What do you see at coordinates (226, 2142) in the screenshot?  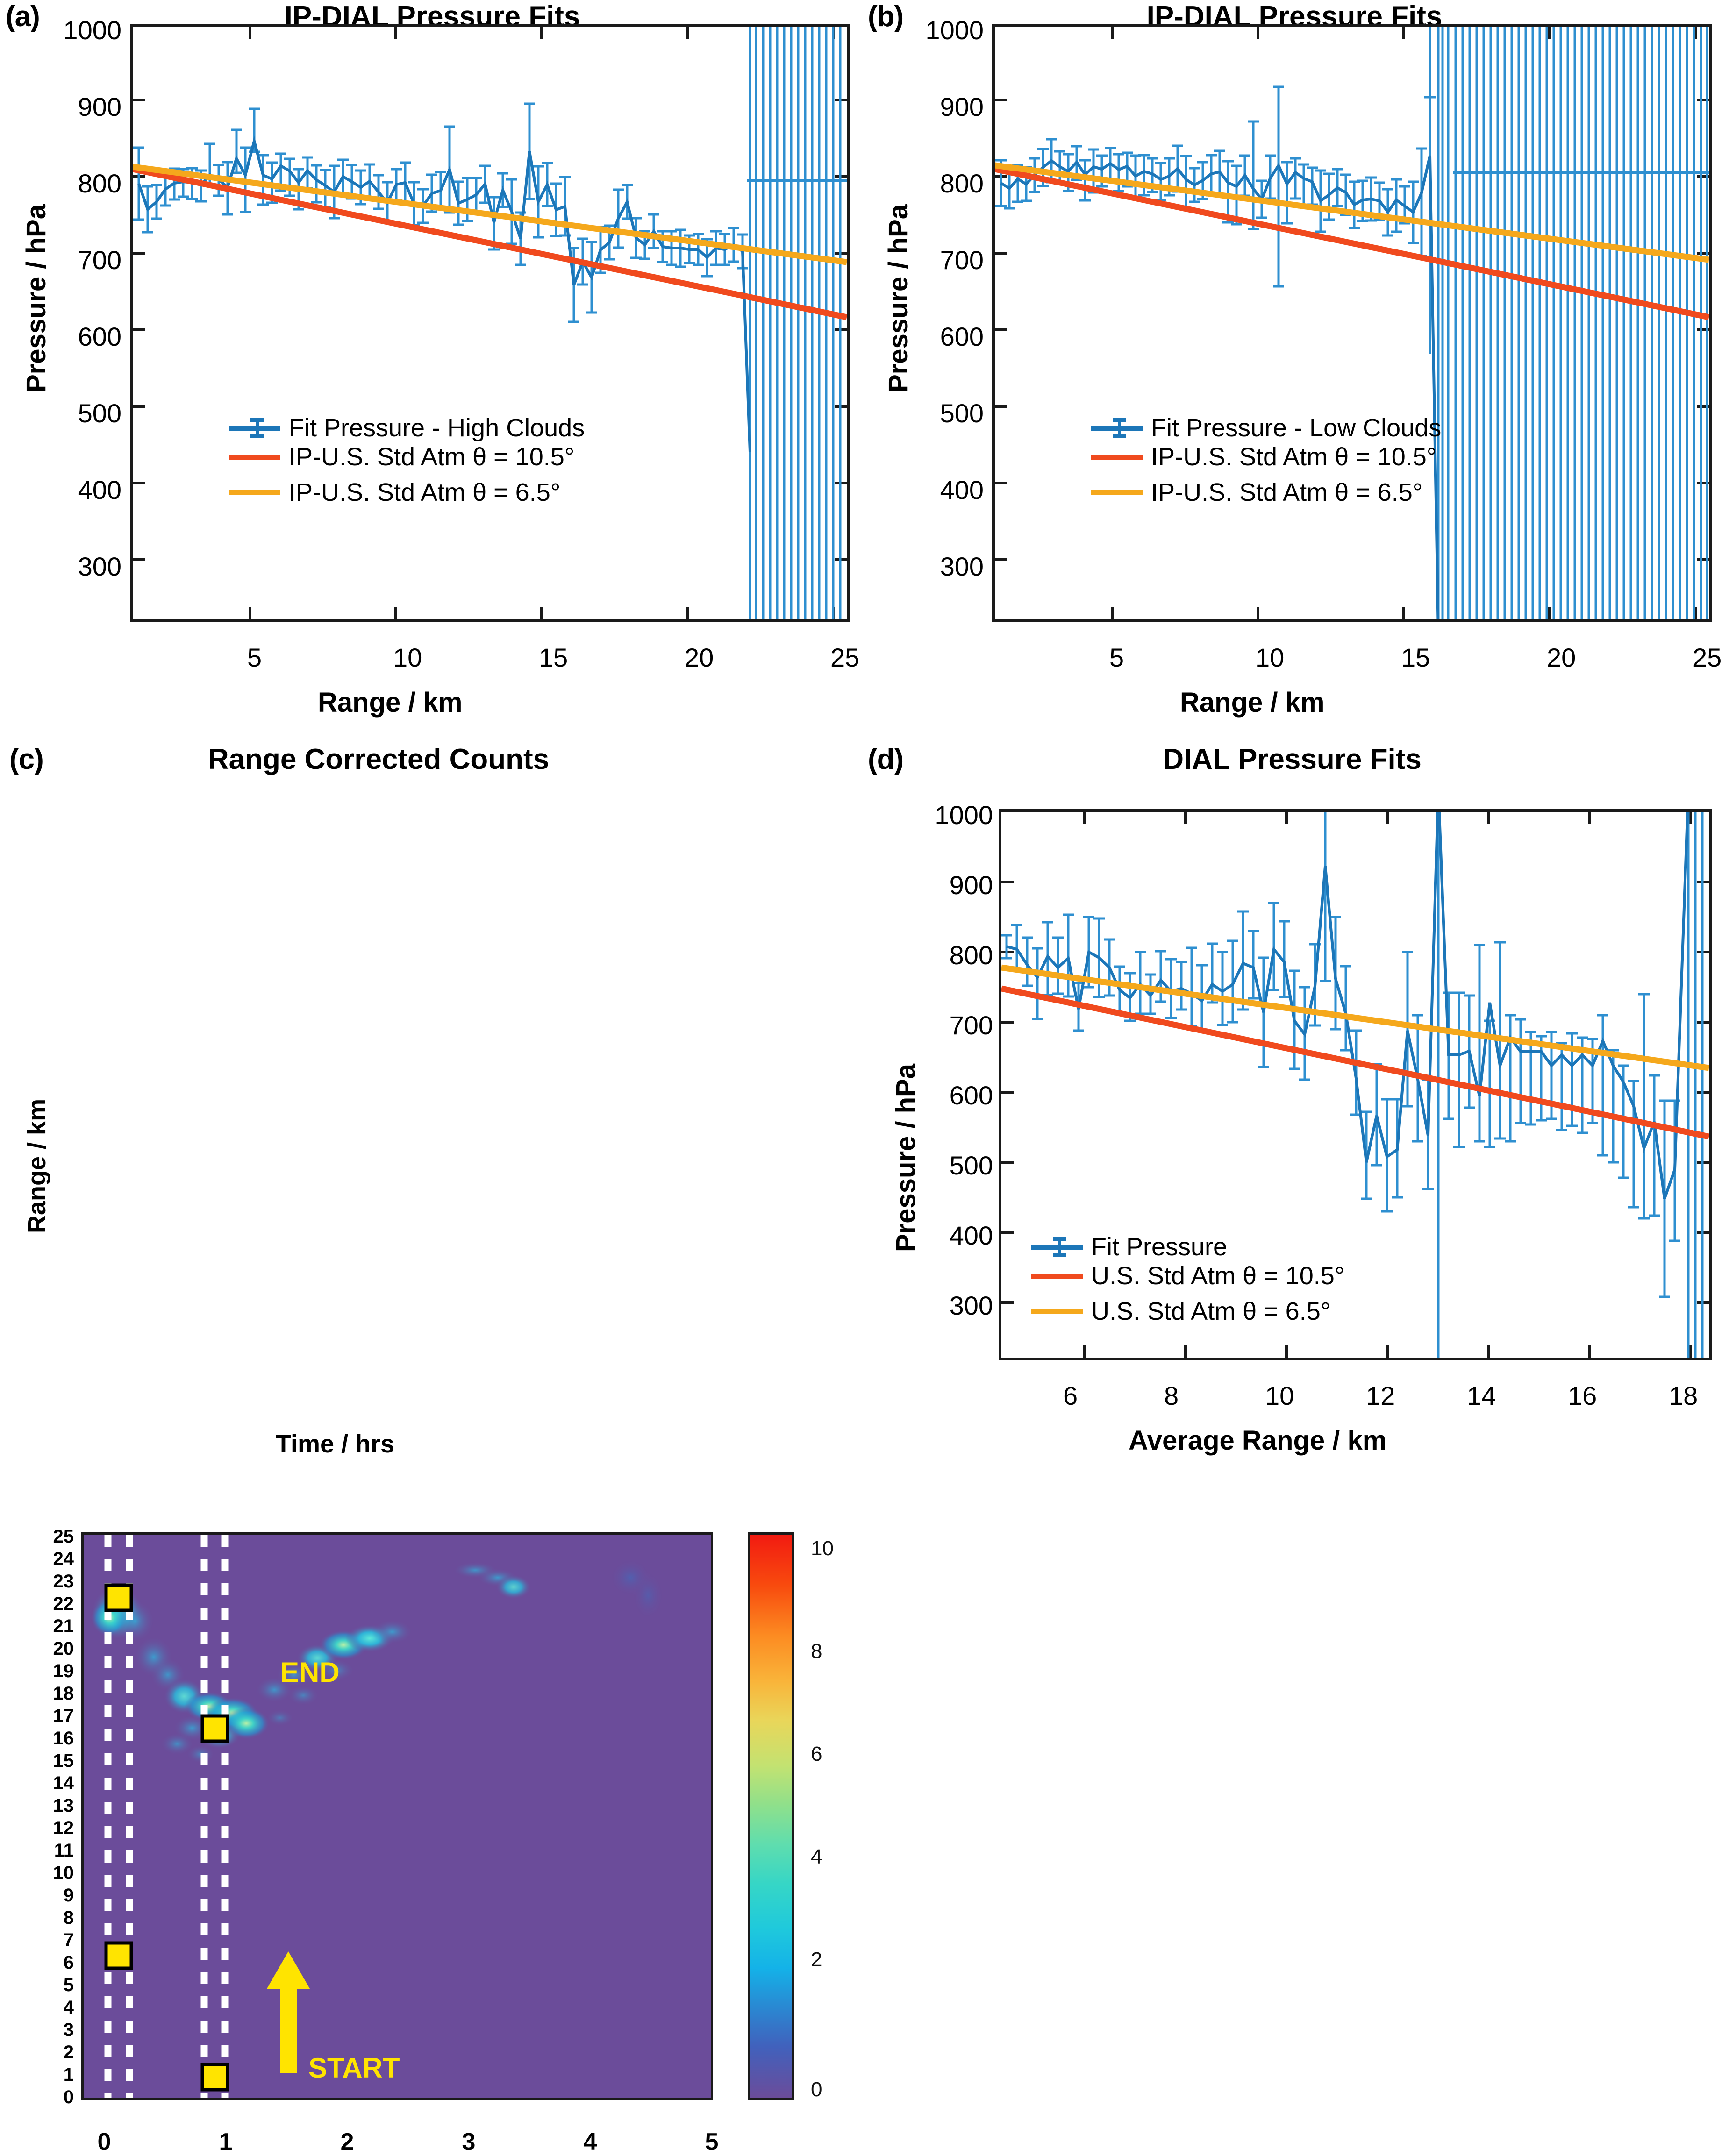 I see `panel-c-xtick-1: 1` at bounding box center [226, 2142].